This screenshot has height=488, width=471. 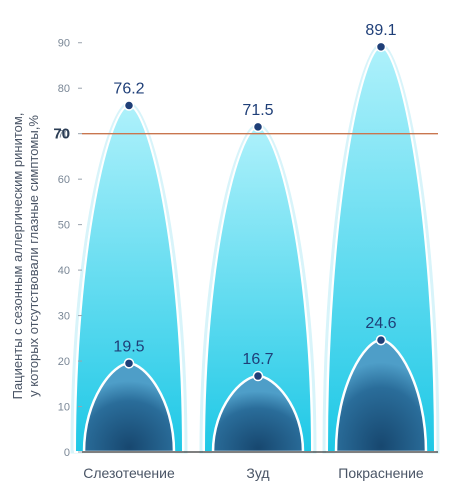 What do you see at coordinates (64, 317) in the screenshot?
I see `y-tick-label: 30` at bounding box center [64, 317].